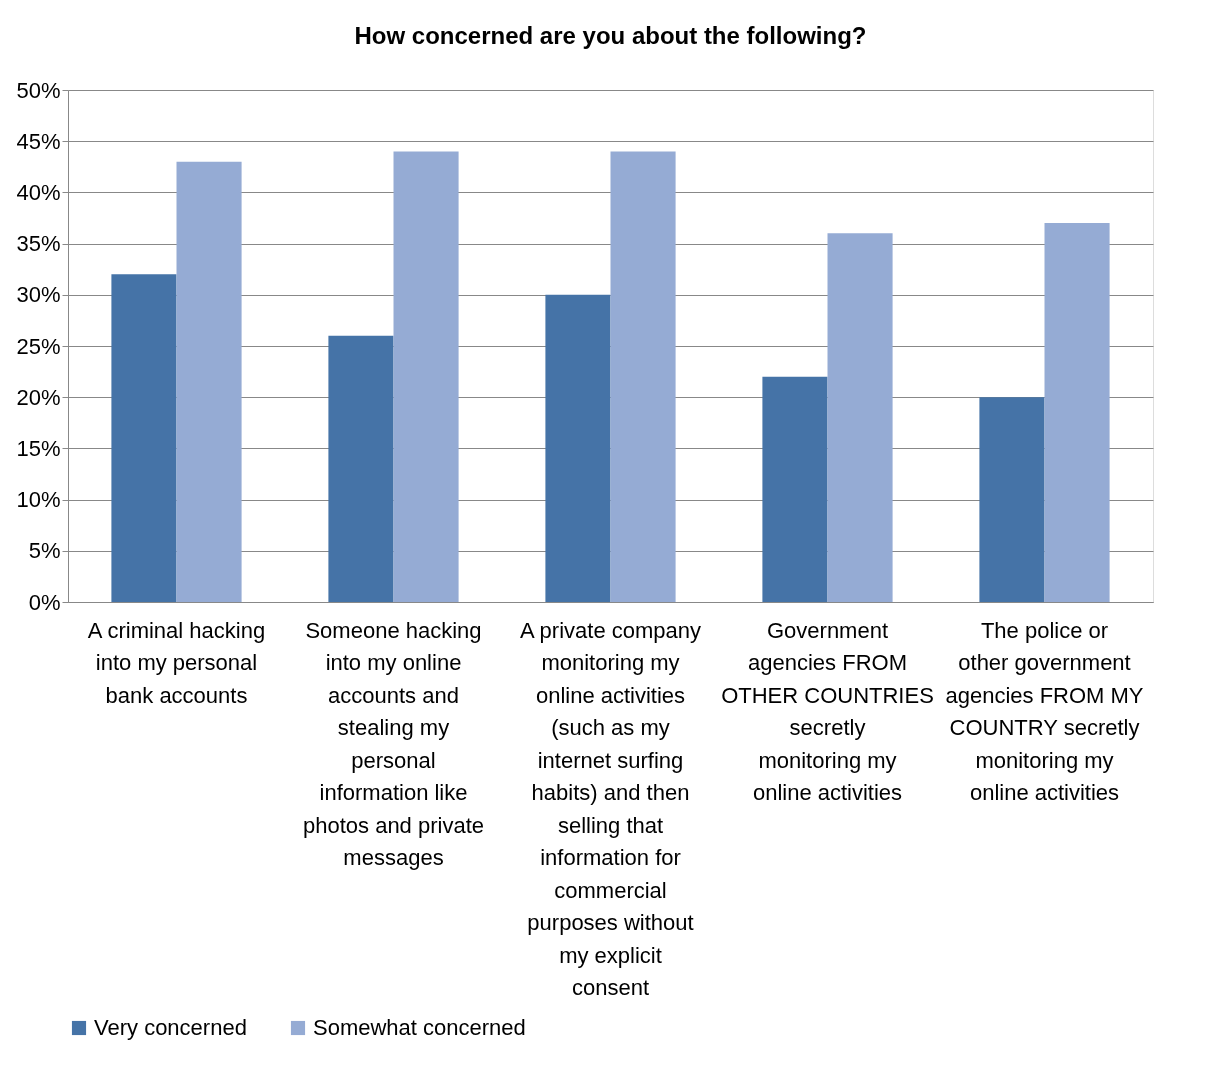 The height and width of the screenshot is (1092, 1208). What do you see at coordinates (176, 662) in the screenshot?
I see `x-tick-label: A criminal hacking into my personal bank accounts` at bounding box center [176, 662].